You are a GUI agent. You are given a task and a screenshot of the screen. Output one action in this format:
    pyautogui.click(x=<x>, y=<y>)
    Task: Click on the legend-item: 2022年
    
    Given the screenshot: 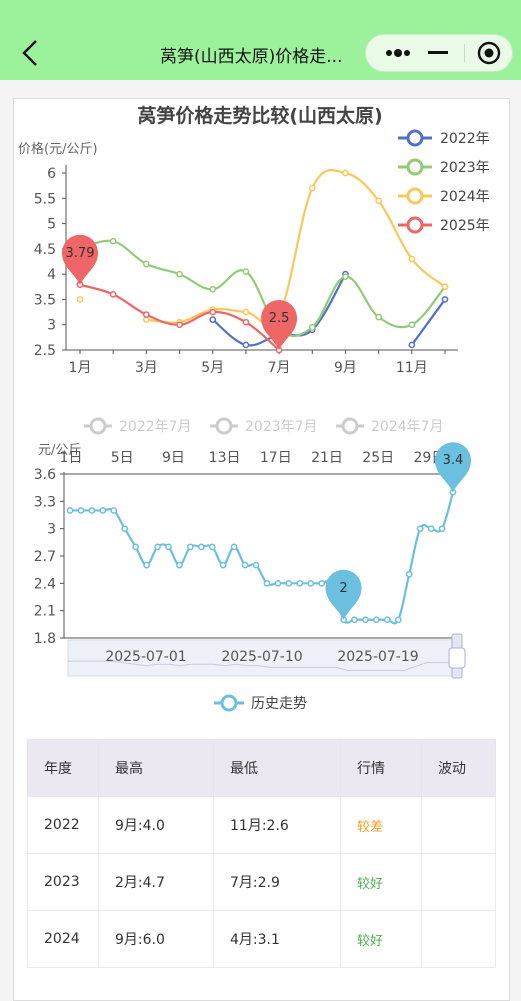 What is the action you would take?
    pyautogui.click(x=444, y=138)
    